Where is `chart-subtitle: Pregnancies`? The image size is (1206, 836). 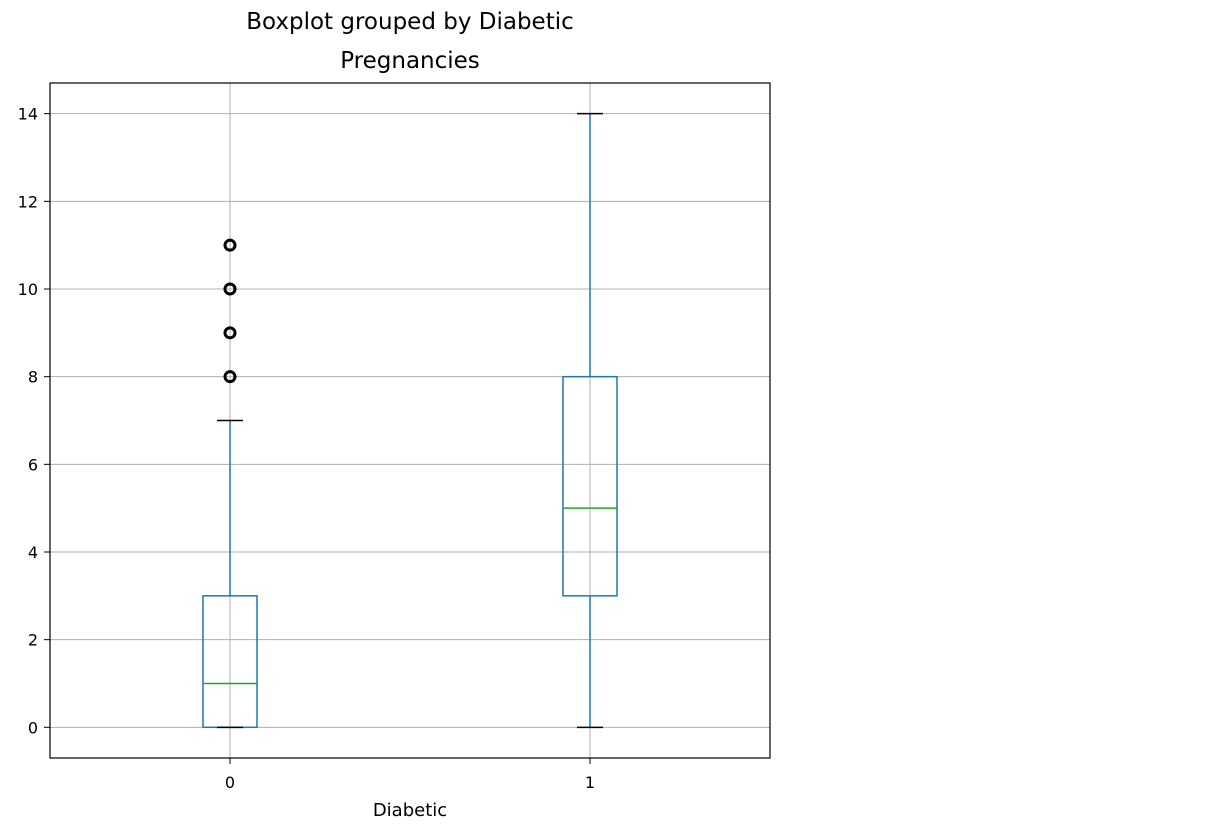 chart-subtitle: Pregnancies is located at coordinates (410, 61).